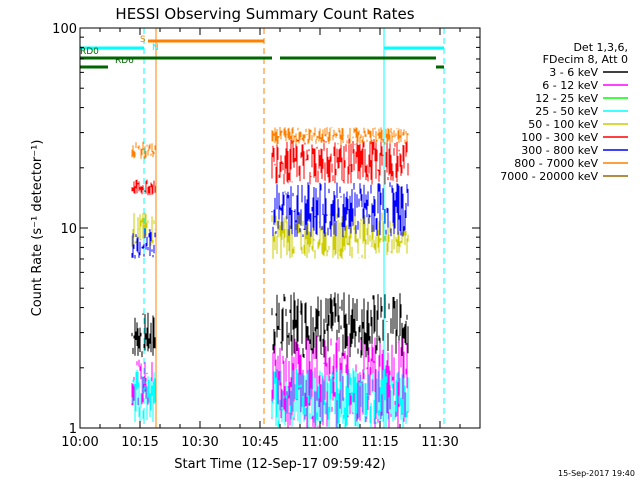  I want to click on series-300-800-kev, so click(270, 220).